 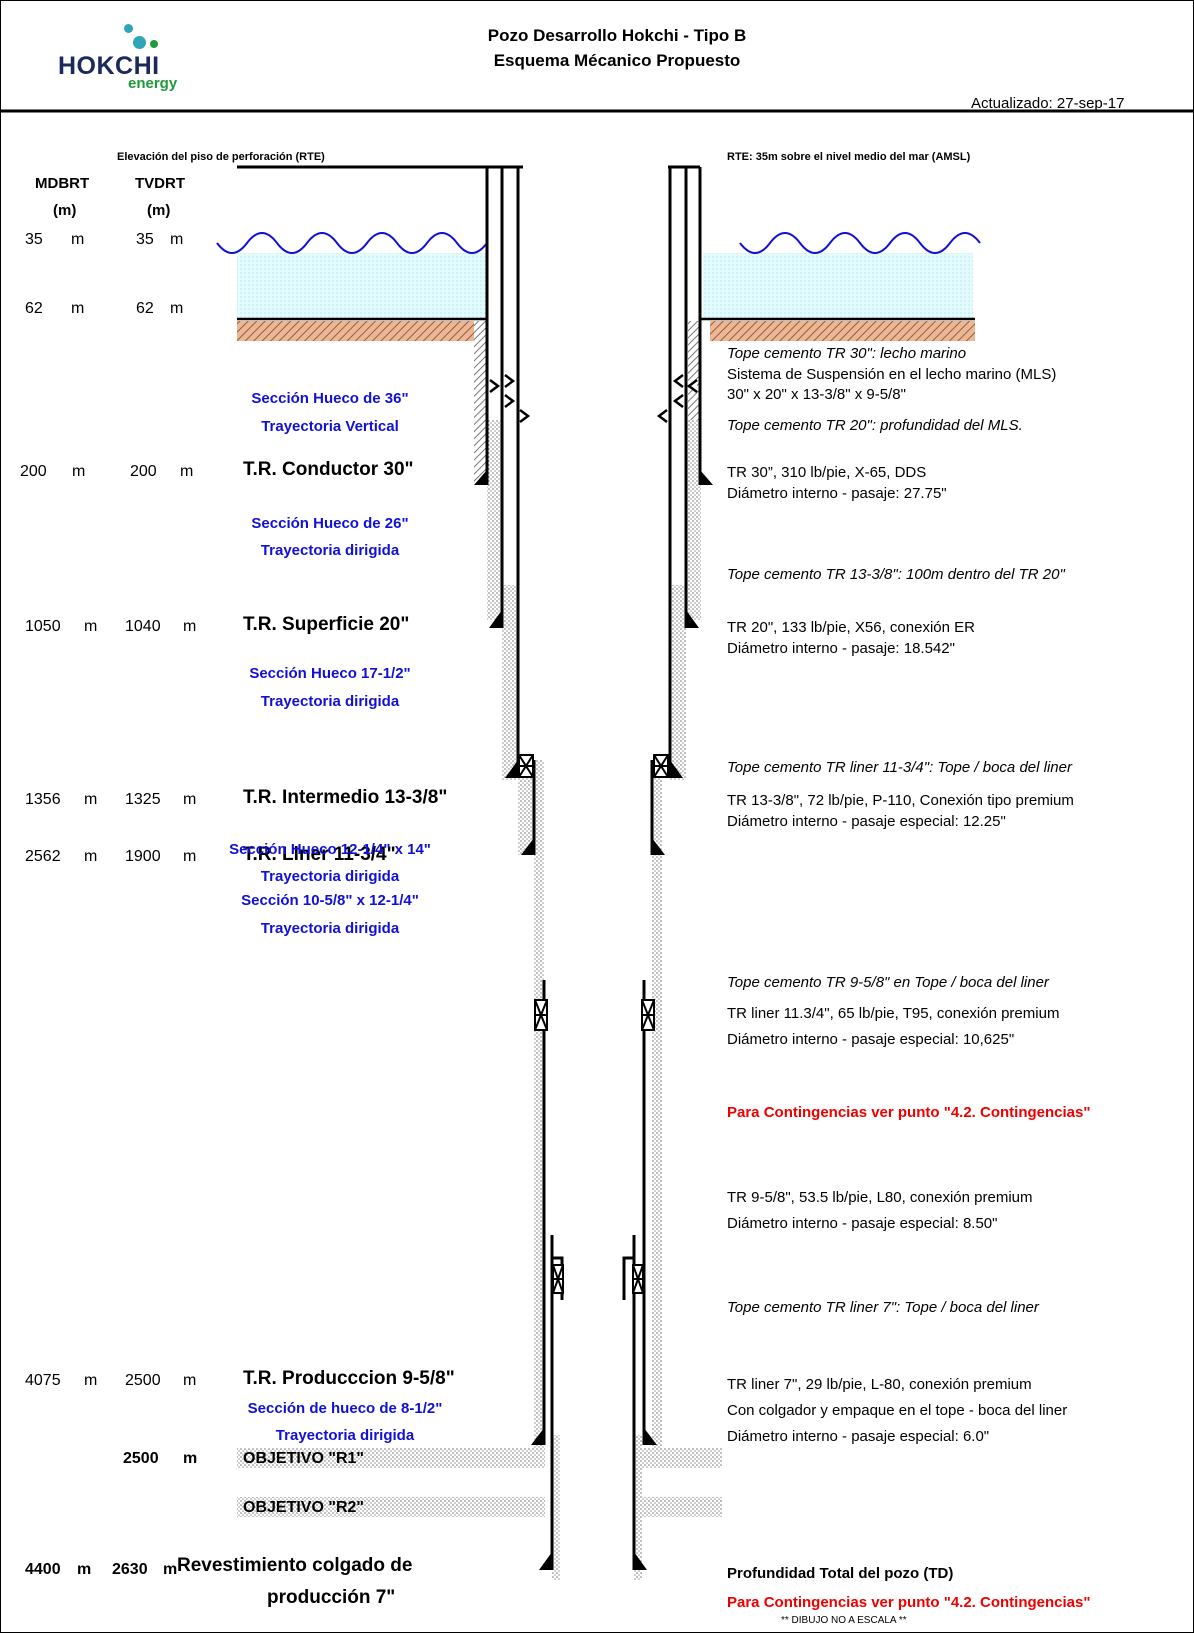 What do you see at coordinates (693, 520) in the screenshot?
I see `cement-20-right` at bounding box center [693, 520].